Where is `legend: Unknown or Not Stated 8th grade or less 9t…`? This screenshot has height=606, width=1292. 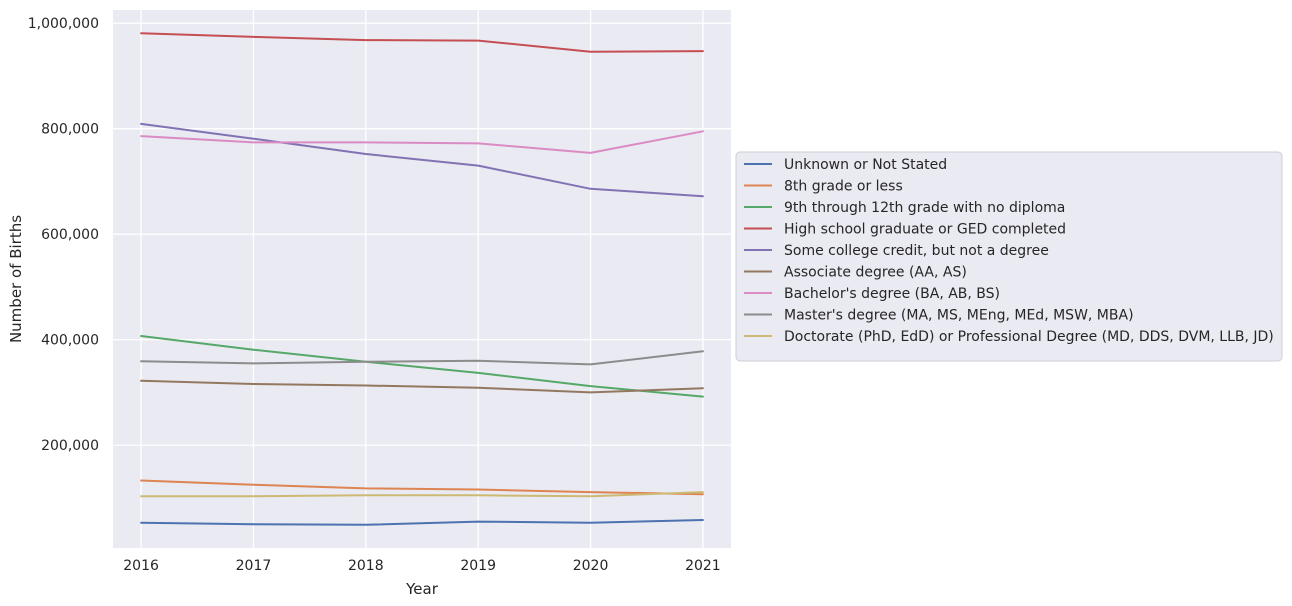 legend: Unknown or Not Stated 8th grade or less 9t… is located at coordinates (1009, 256).